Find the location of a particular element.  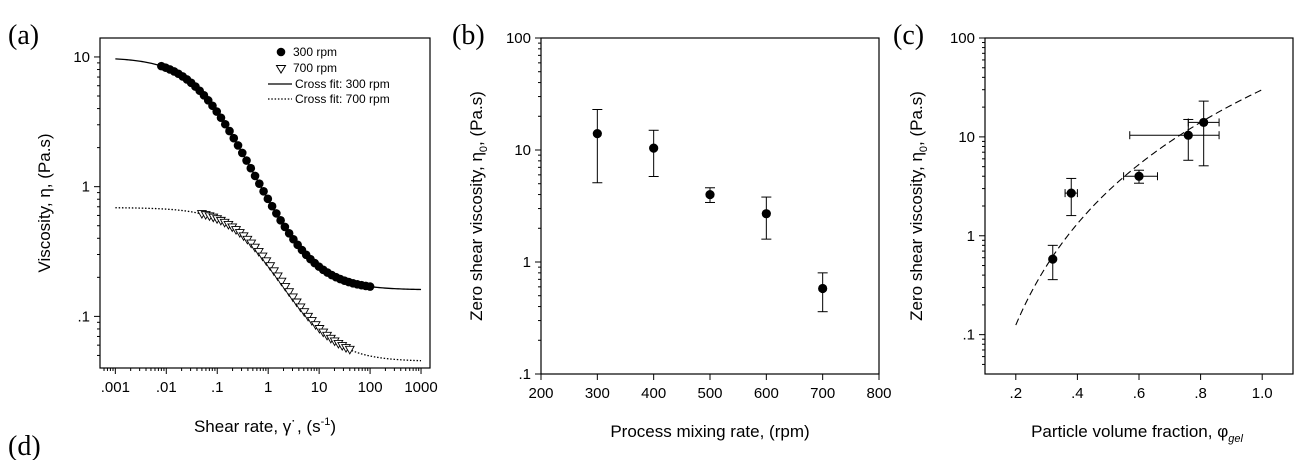

x-tick-label: .001 is located at coordinates (115, 387).